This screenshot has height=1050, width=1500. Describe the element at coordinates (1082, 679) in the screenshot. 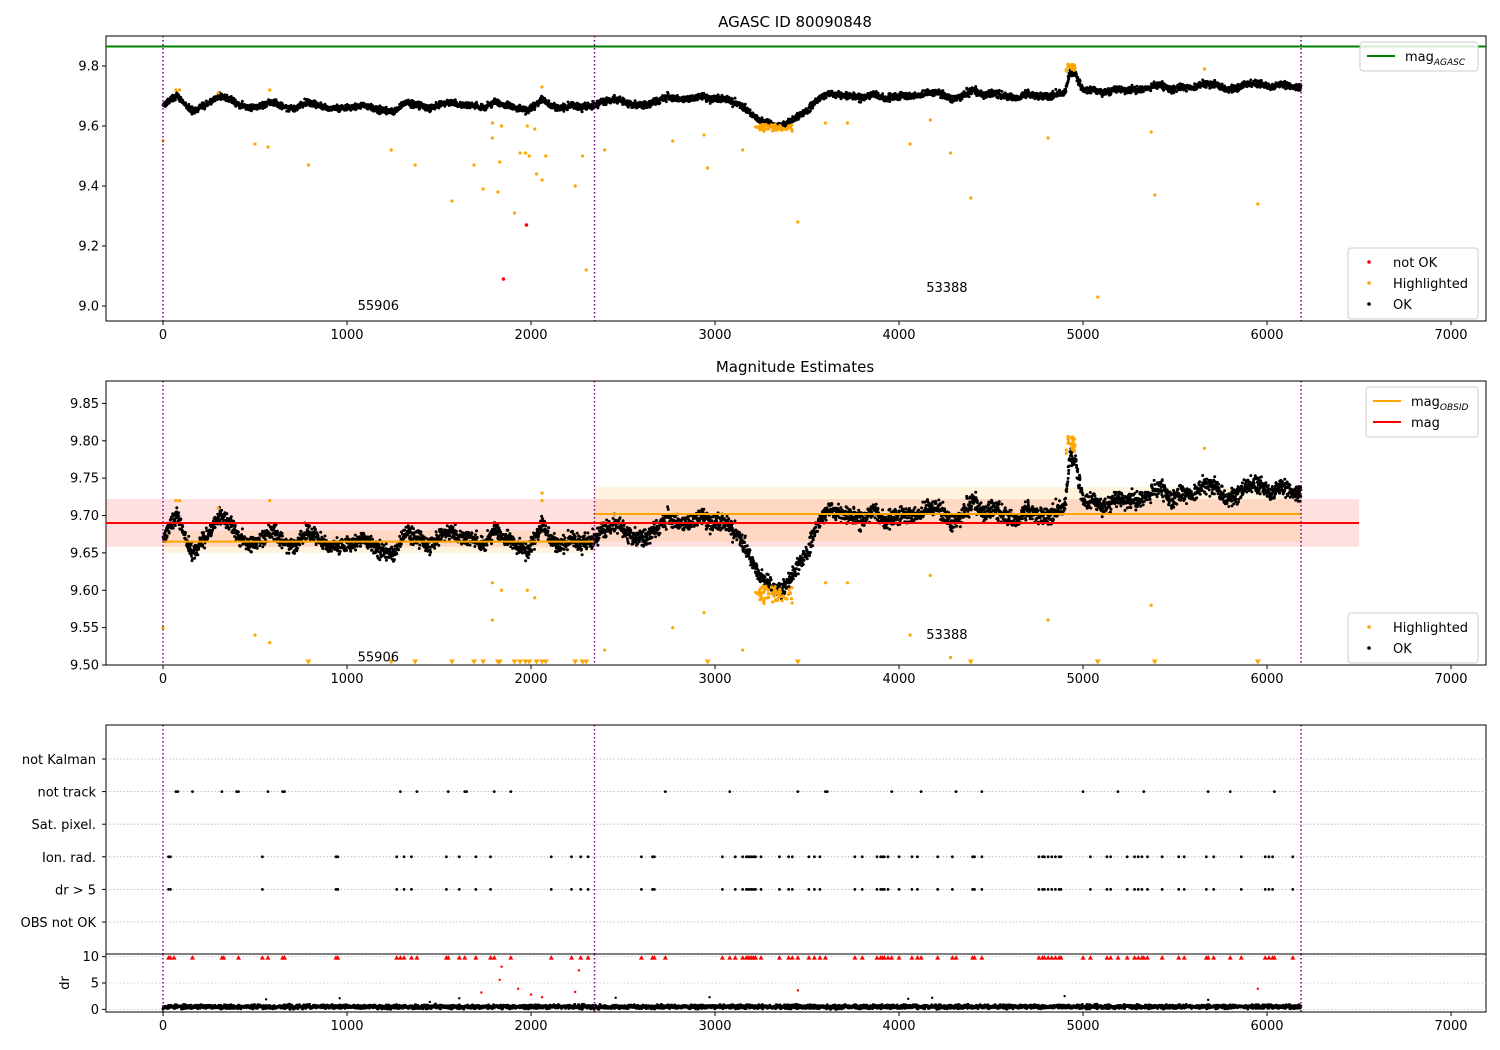

I see `x-tick-label: 5000` at that location.